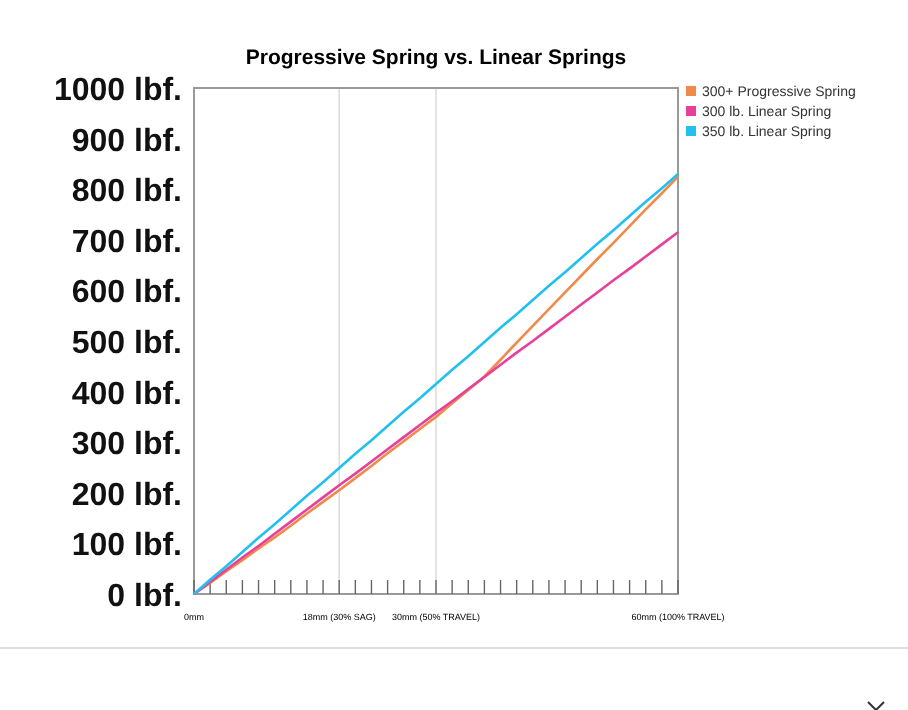 Image resolution: width=908 pixels, height=710 pixels. I want to click on y-tick-label: 0 lbf., so click(144, 597).